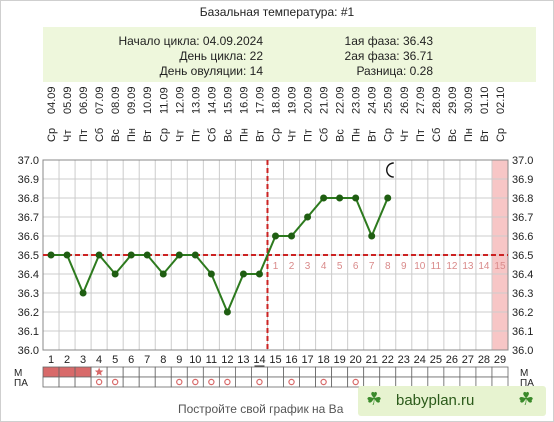 The height and width of the screenshot is (422, 554). What do you see at coordinates (357, 100) in the screenshot?
I see `date-label: 23.09` at bounding box center [357, 100].